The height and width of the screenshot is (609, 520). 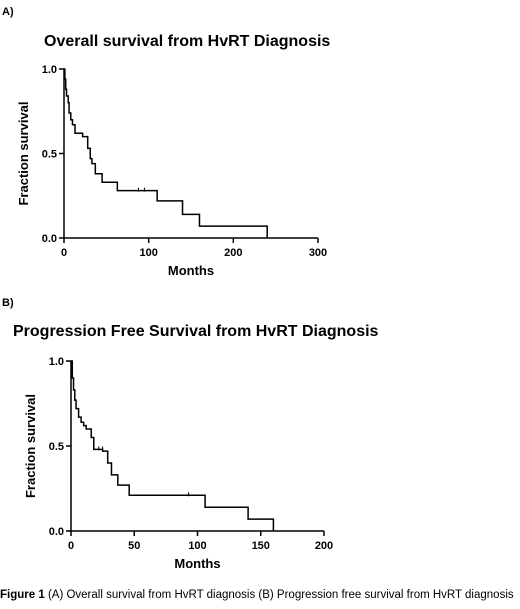 I want to click on x-tick-label: 300, so click(x=318, y=253).